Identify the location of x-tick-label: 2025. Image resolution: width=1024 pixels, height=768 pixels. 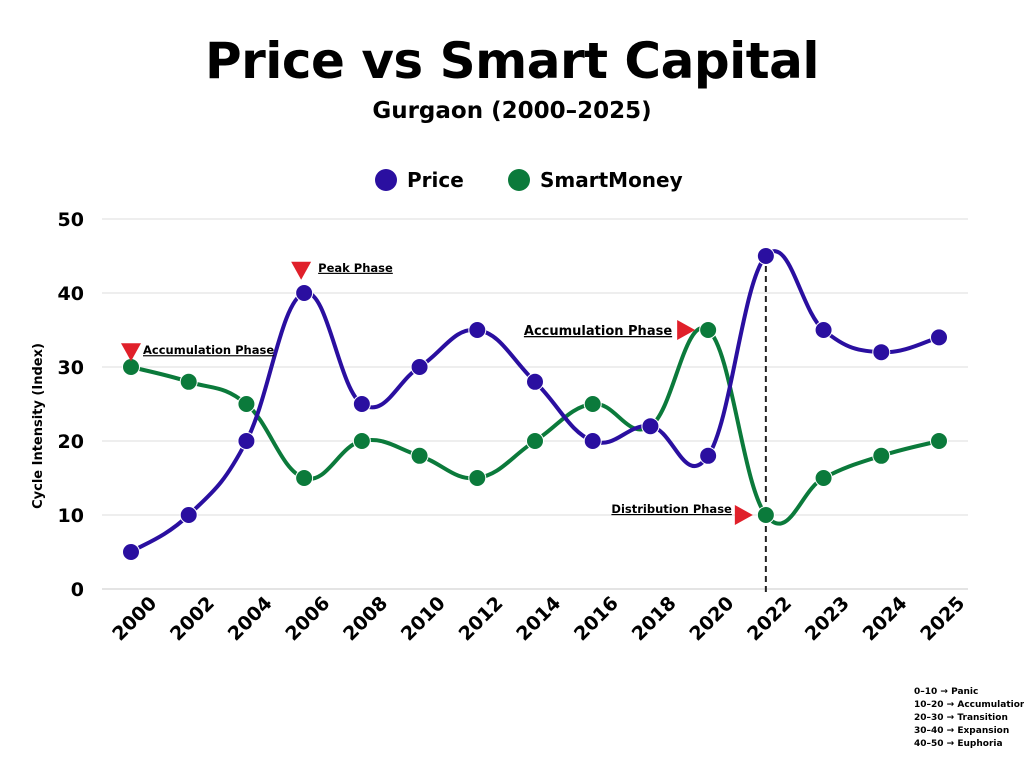
(942, 618).